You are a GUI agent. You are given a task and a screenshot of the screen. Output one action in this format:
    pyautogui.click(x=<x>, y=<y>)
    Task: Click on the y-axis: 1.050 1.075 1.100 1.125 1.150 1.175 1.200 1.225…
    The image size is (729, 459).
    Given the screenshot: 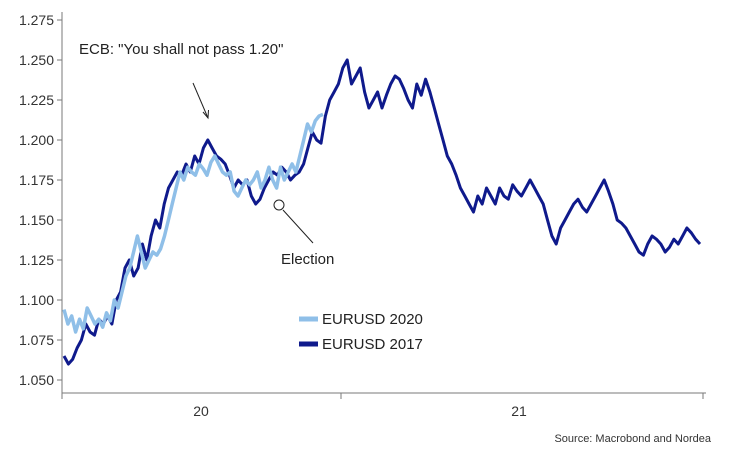 What is the action you would take?
    pyautogui.click(x=41, y=202)
    